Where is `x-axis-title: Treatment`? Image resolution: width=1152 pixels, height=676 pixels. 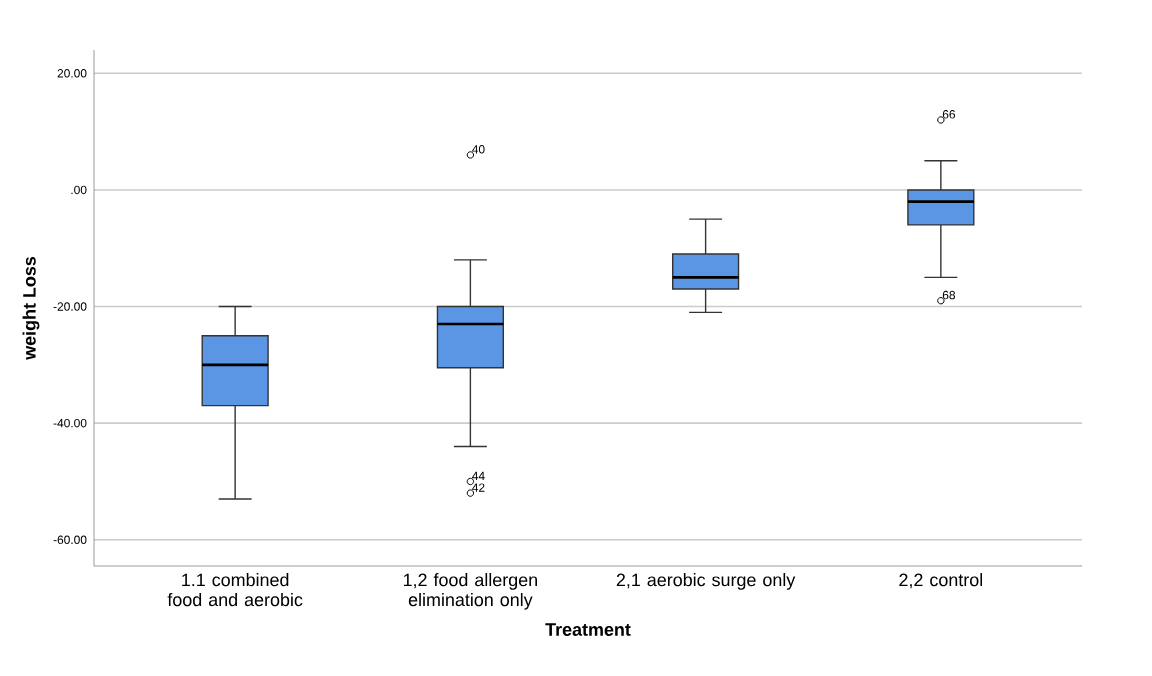 x-axis-title: Treatment is located at coordinates (588, 629).